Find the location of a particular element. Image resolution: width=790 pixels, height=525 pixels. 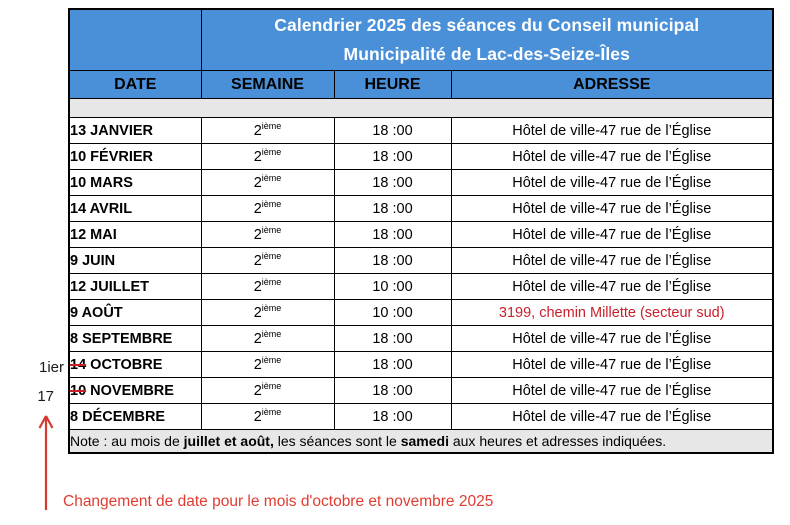

column-header-row: DATE SEMAINE HEURE ADRESSE is located at coordinates (421, 84).